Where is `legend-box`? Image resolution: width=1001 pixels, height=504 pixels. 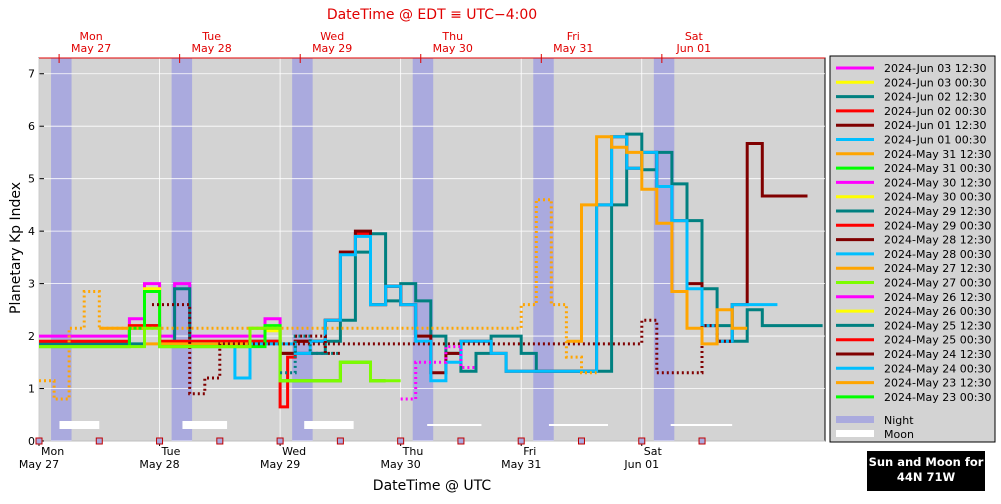 legend-box is located at coordinates (912, 249).